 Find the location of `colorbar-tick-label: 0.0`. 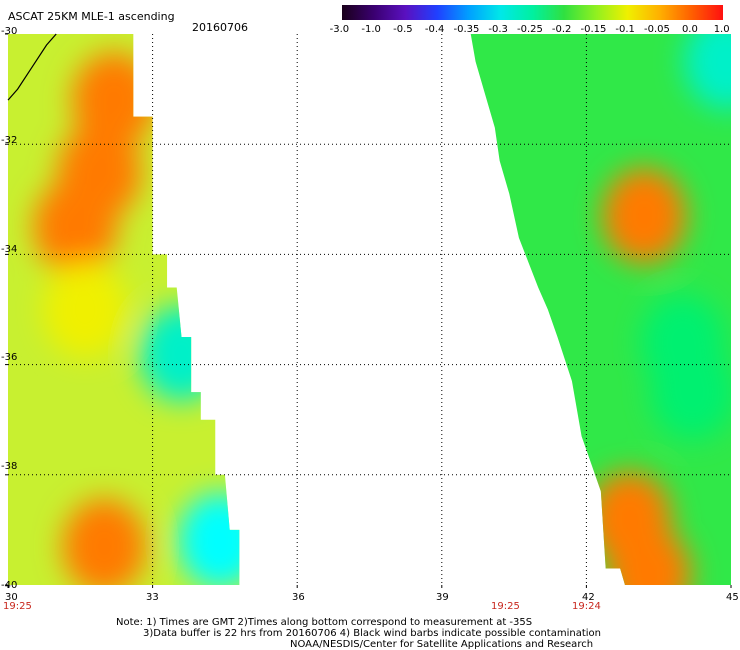

colorbar-tick-label: 0.0 is located at coordinates (689, 29).